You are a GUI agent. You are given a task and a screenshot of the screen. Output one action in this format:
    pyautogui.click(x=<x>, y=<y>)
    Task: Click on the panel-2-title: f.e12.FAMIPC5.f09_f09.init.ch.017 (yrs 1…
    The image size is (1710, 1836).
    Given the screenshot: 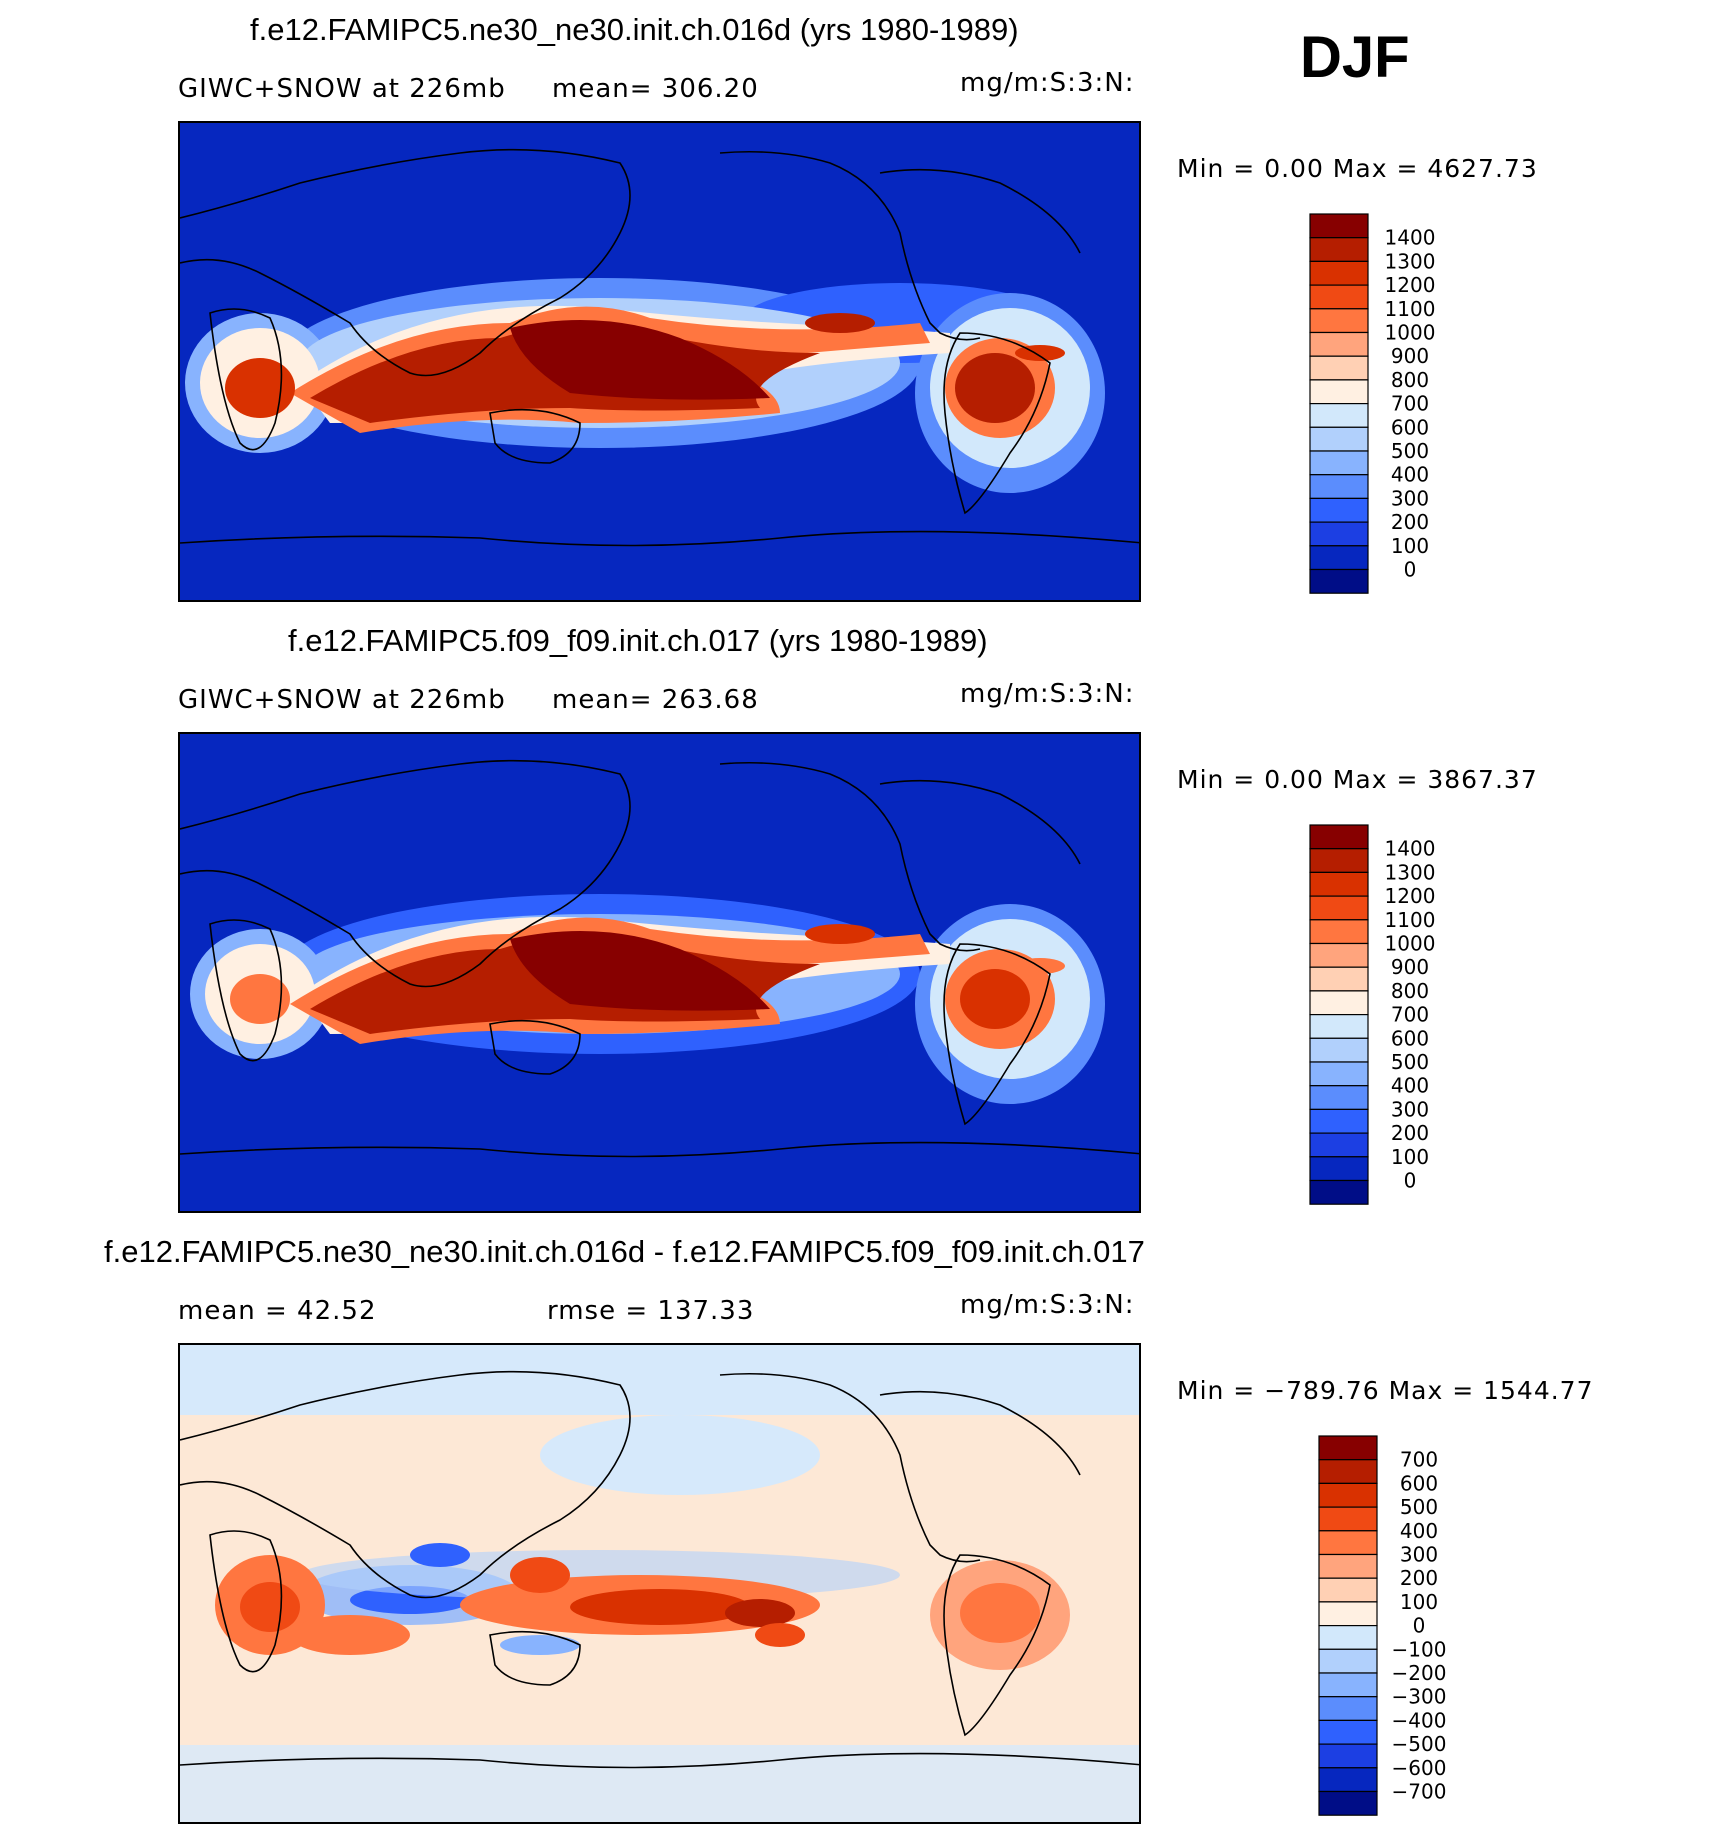 What is the action you would take?
    pyautogui.click(x=638, y=640)
    